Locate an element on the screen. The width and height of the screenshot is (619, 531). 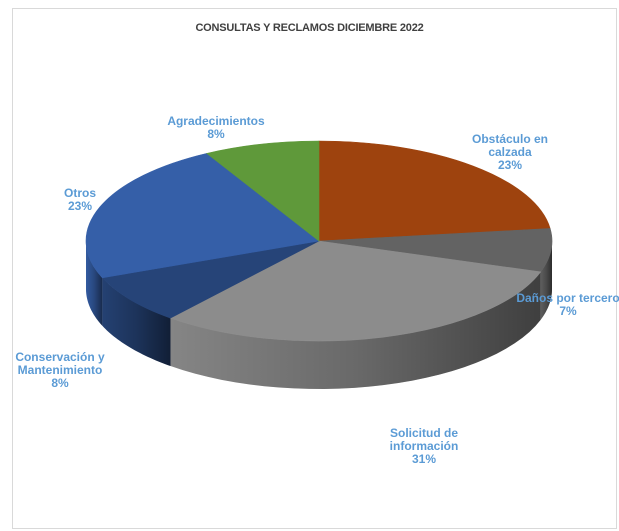
pie-slice-danos-por-tercero is located at coordinates (435, 250).